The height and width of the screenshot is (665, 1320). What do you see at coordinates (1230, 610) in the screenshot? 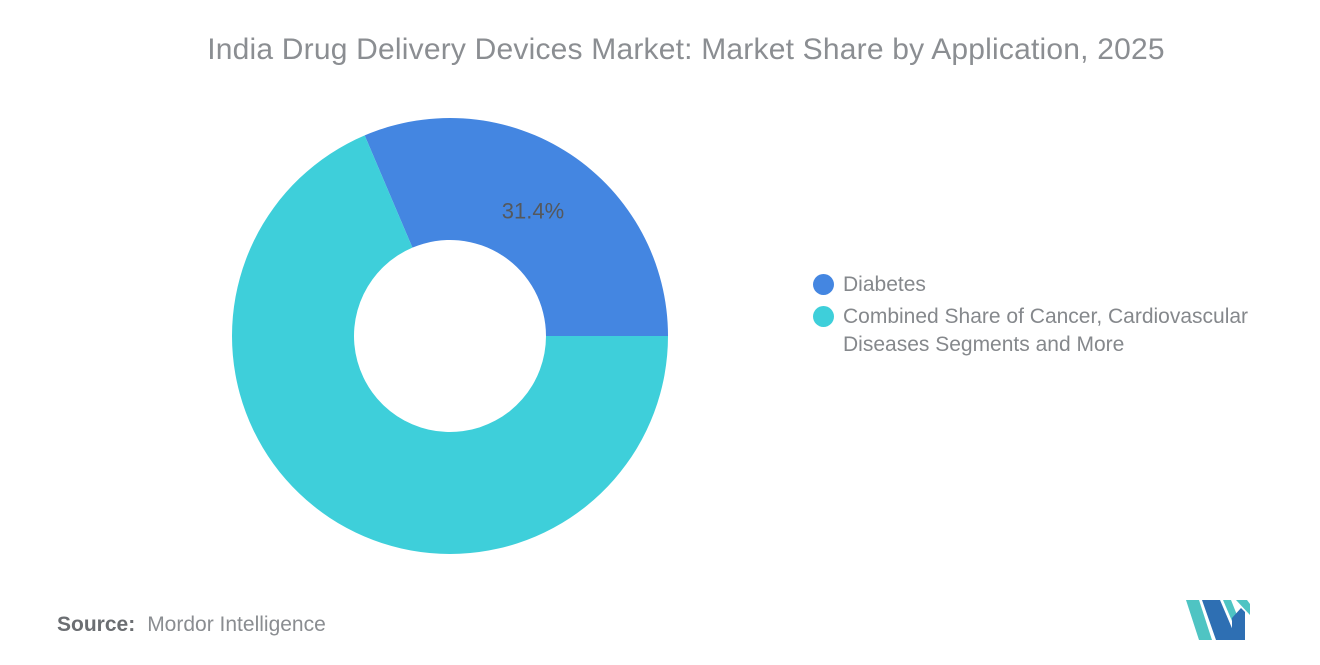
I see `logo-middle-teal-band` at bounding box center [1230, 610].